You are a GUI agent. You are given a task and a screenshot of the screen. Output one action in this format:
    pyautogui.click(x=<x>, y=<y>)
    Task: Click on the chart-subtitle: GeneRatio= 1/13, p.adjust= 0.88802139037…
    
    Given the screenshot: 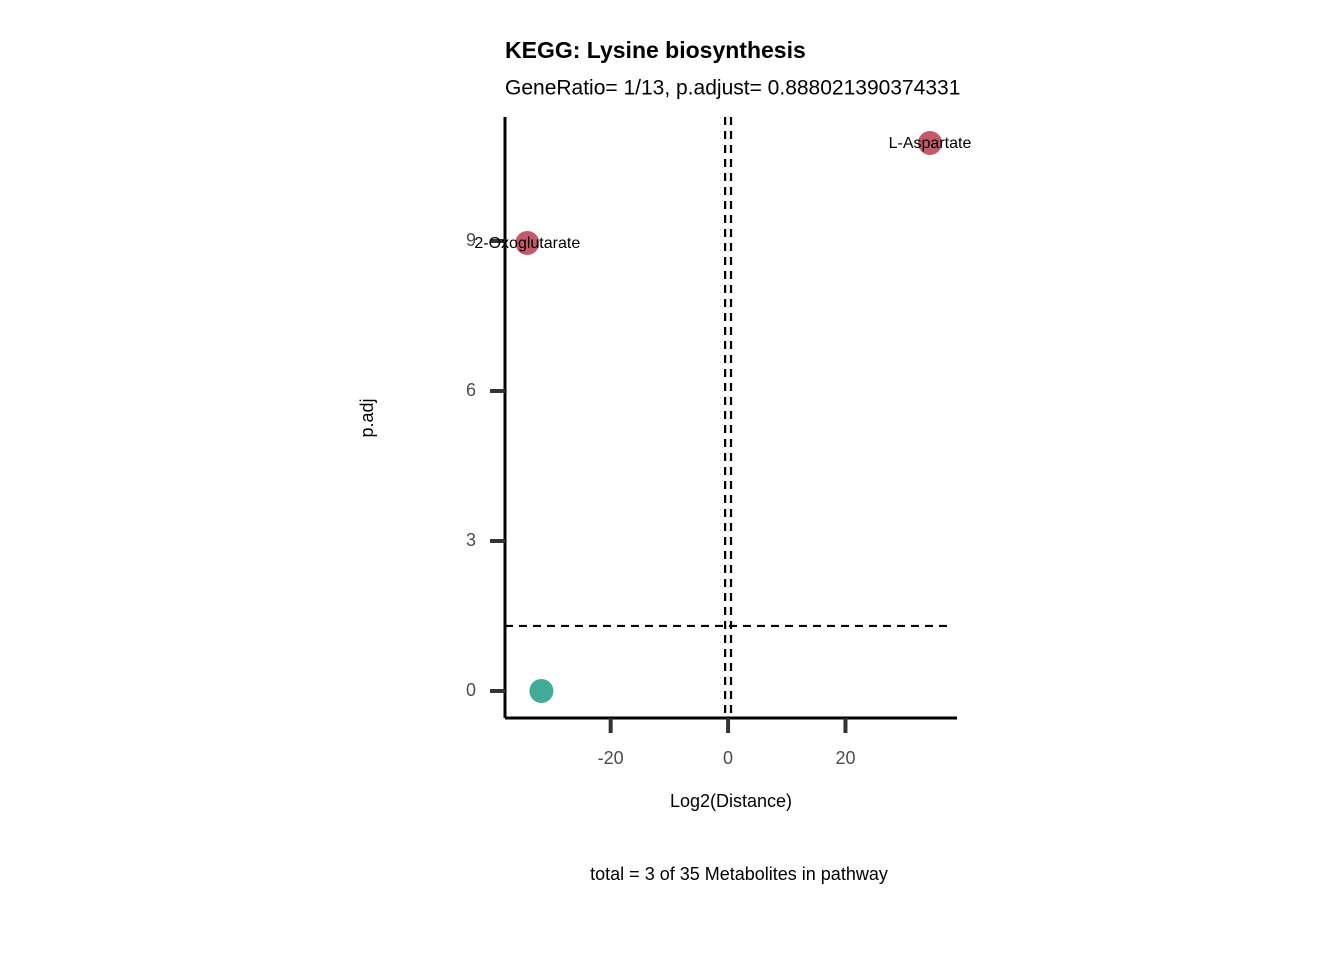 What is the action you would take?
    pyautogui.click(x=732, y=88)
    